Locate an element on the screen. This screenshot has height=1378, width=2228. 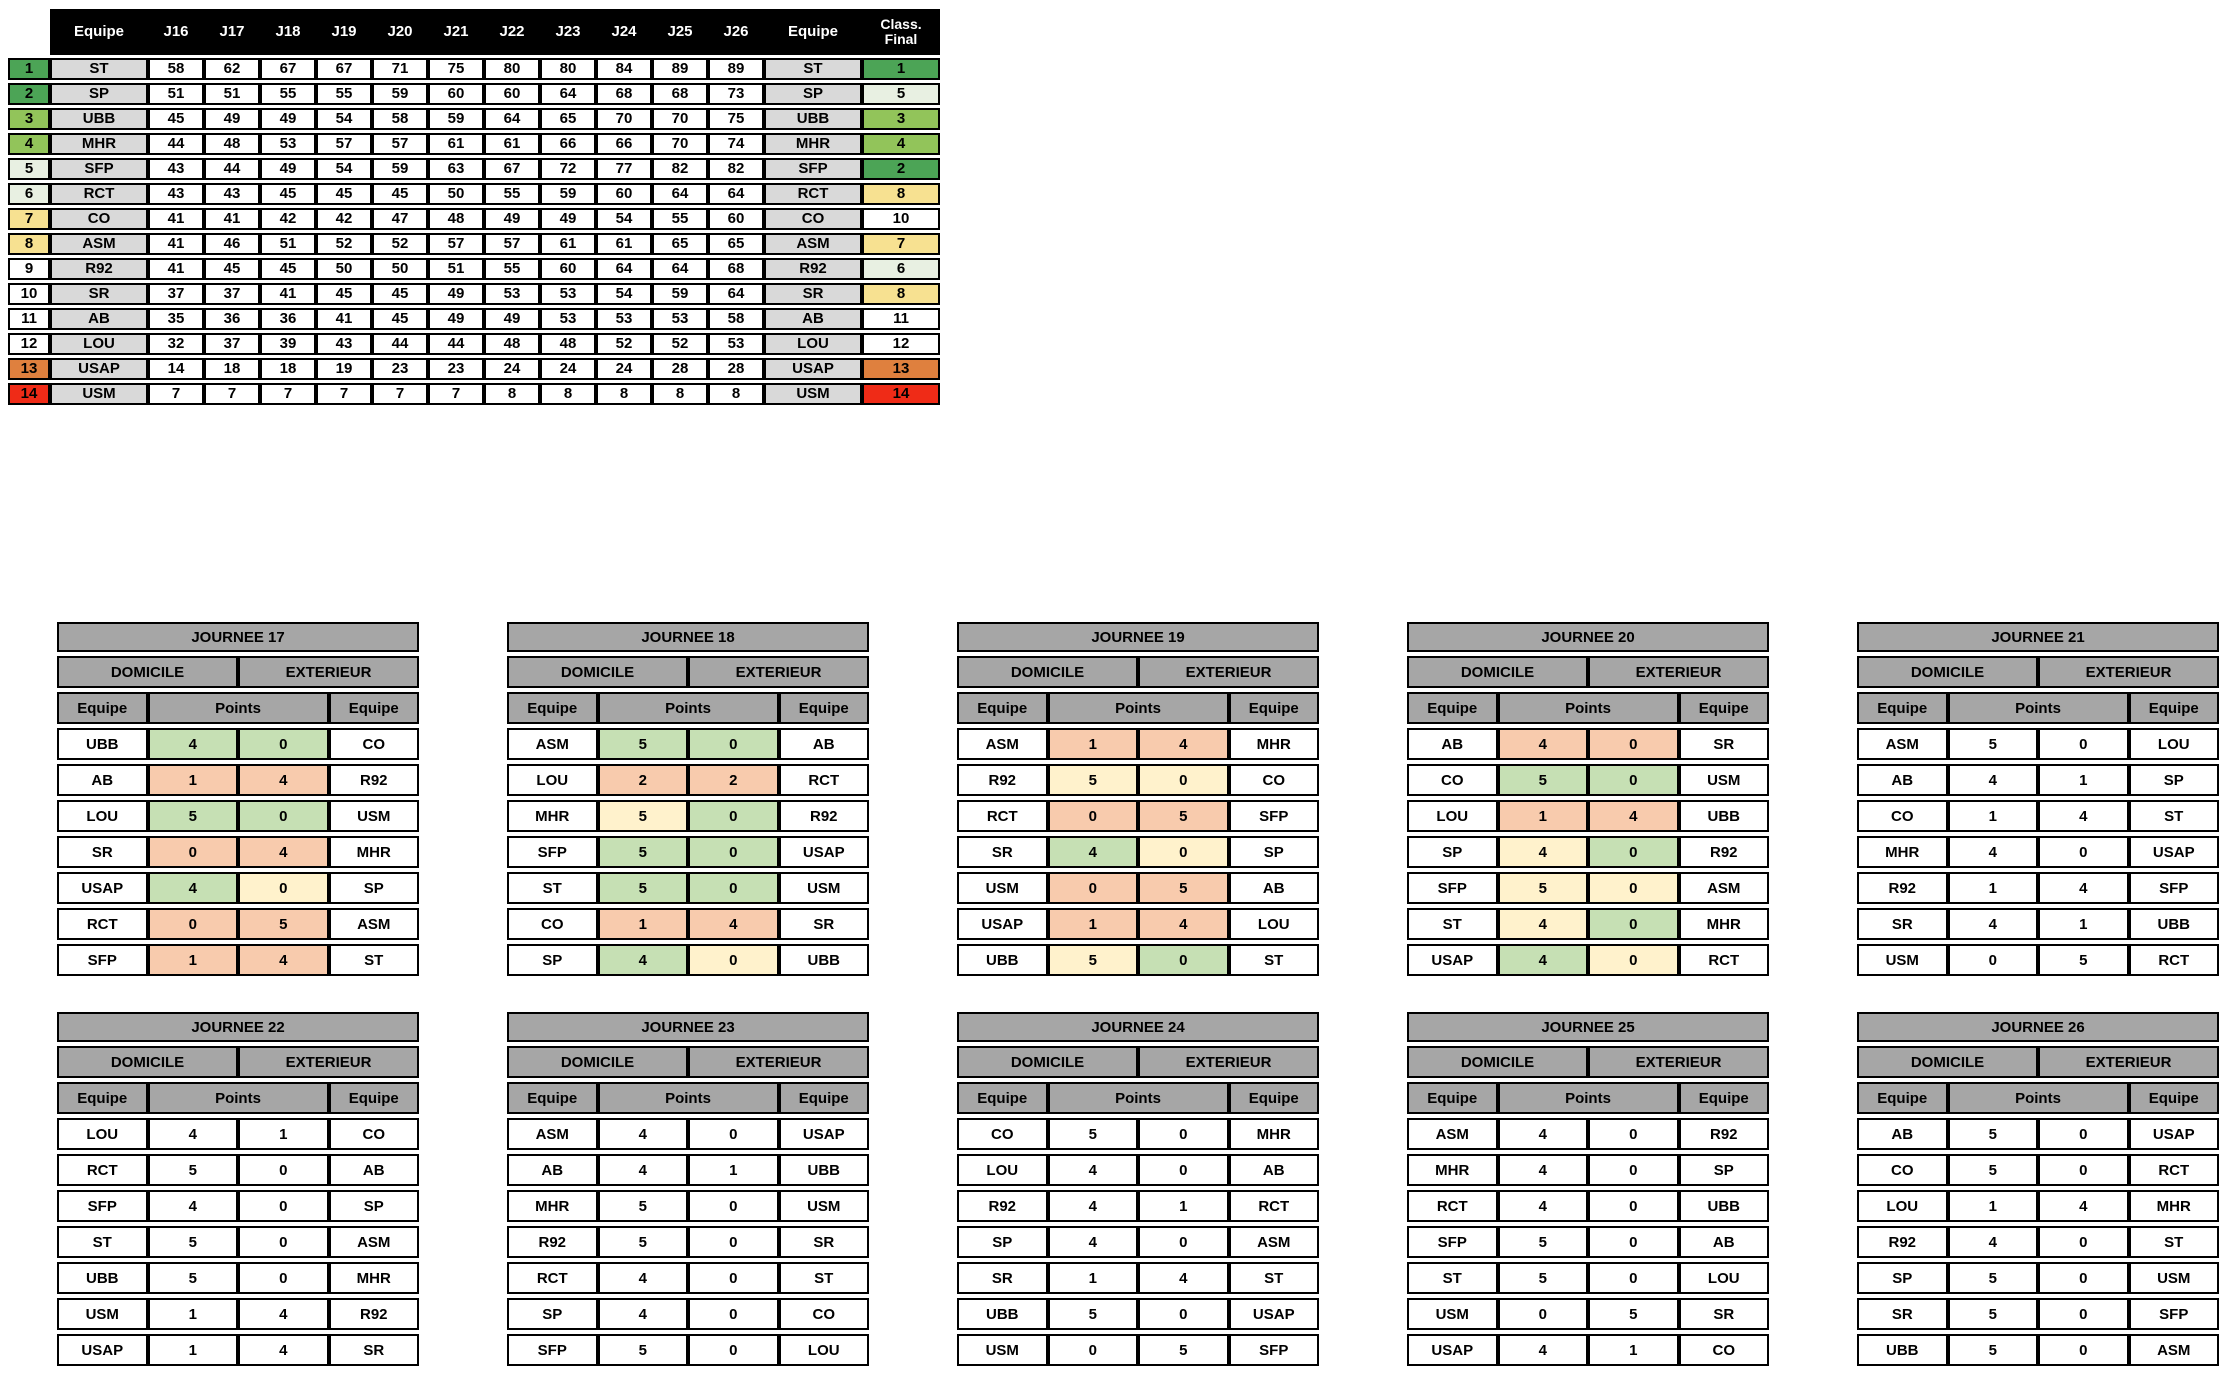
journee-title: JOURNEE 22 is located at coordinates (238, 1027).